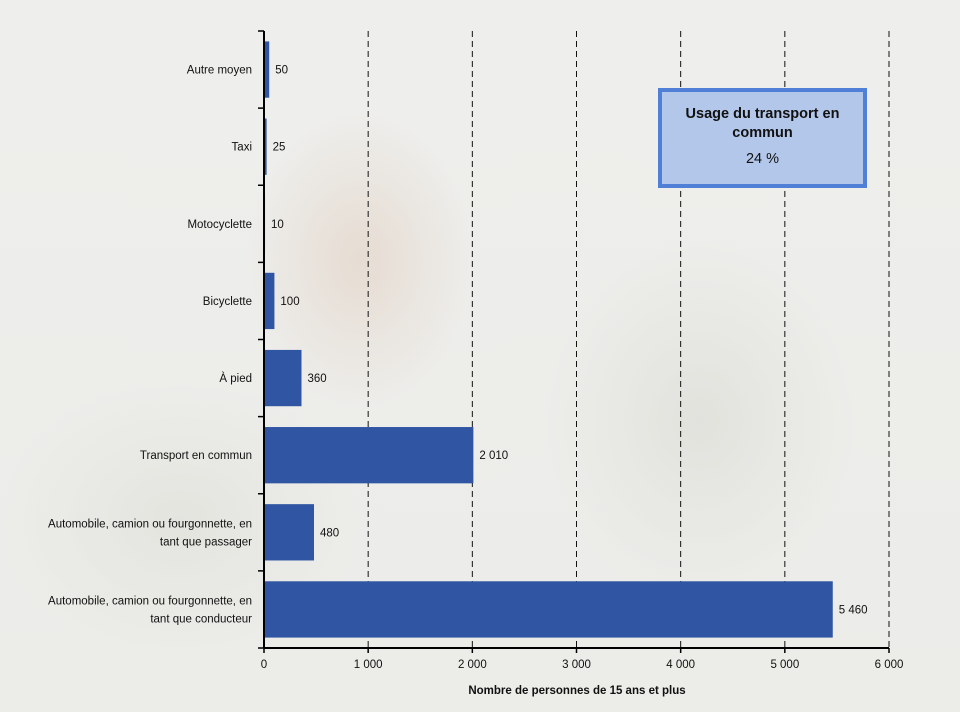 Image resolution: width=960 pixels, height=712 pixels. Describe the element at coordinates (264, 665) in the screenshot. I see `x-tick-label-0: 0` at that location.